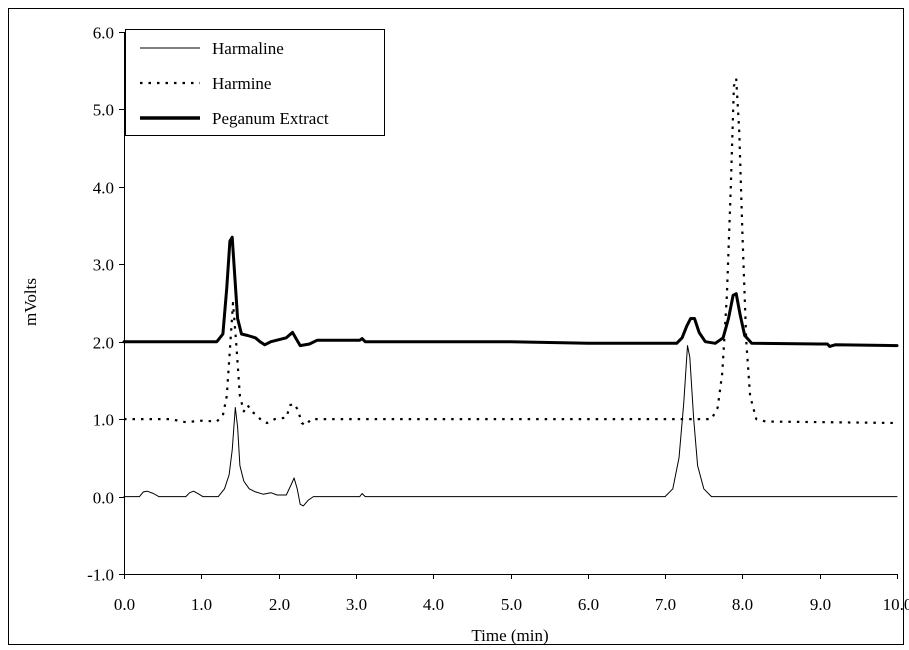 The width and height of the screenshot is (909, 650). Describe the element at coordinates (588, 604) in the screenshot. I see `x-tick-label: 6.0` at that location.